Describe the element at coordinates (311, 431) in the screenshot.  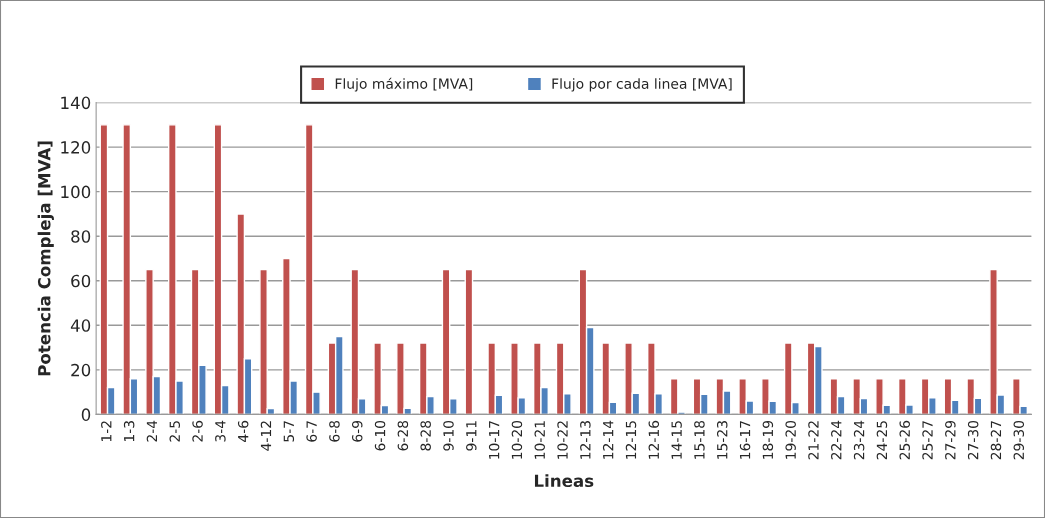
I see `x-tick-label: 6-7` at that location.